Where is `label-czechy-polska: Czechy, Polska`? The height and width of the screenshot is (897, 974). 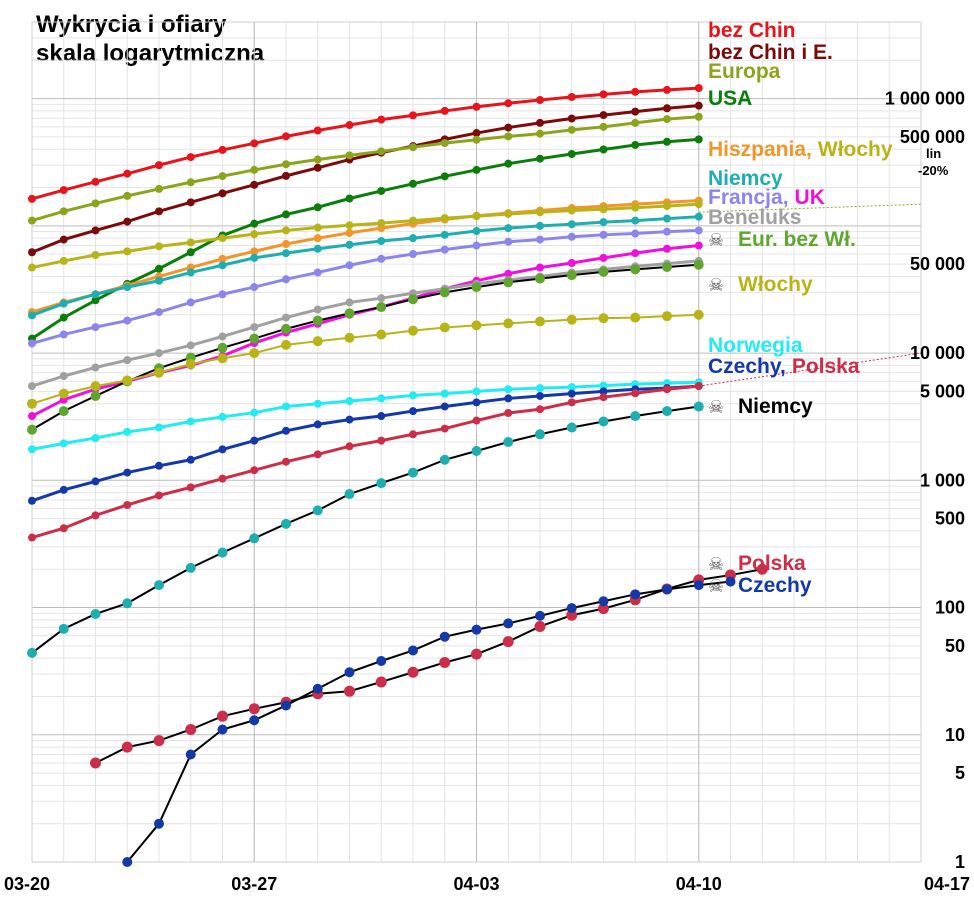 label-czechy-polska: Czechy, Polska is located at coordinates (784, 366).